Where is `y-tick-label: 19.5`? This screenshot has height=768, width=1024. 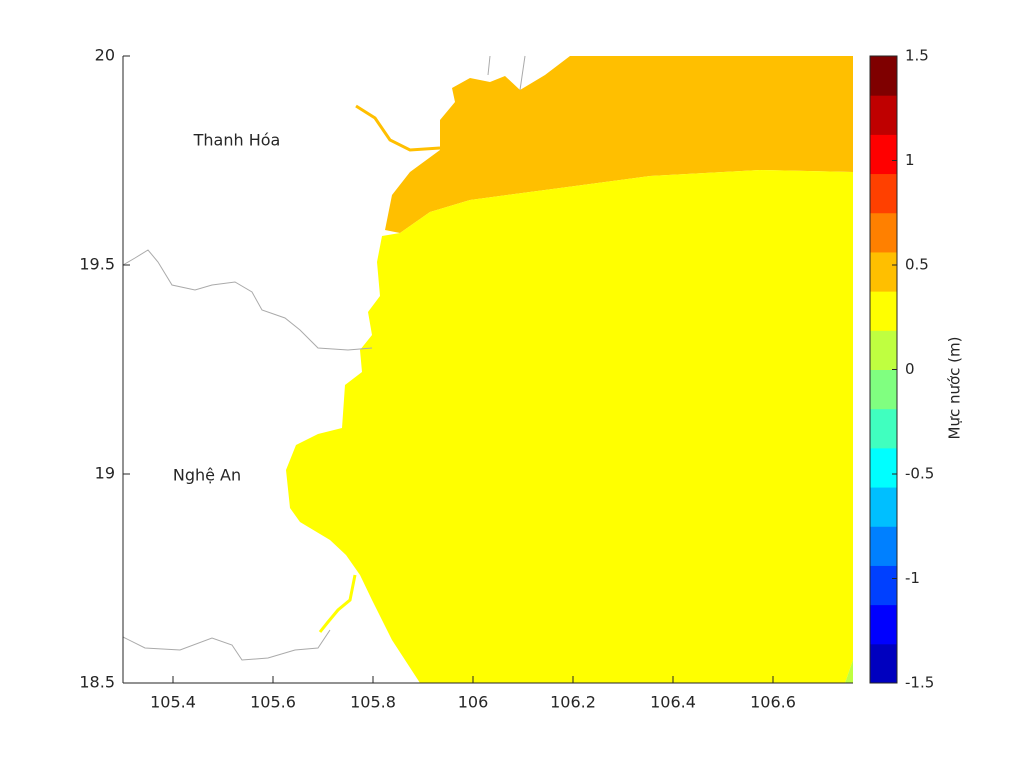
y-tick-label: 19.5 is located at coordinates (97, 264).